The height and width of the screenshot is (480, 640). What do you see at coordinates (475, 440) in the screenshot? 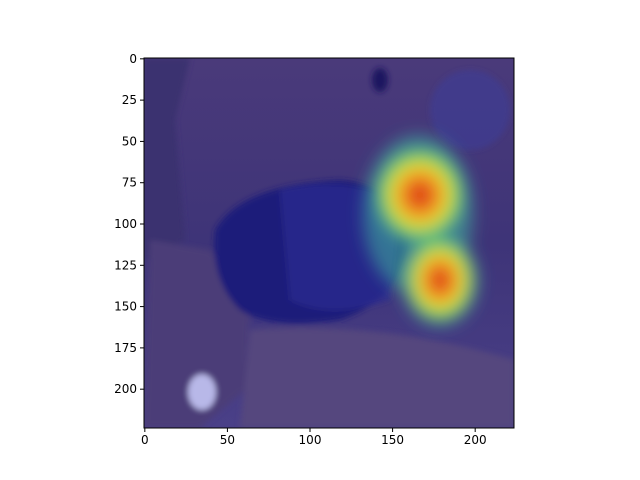
I see `x-tick-label: 200` at bounding box center [475, 440].